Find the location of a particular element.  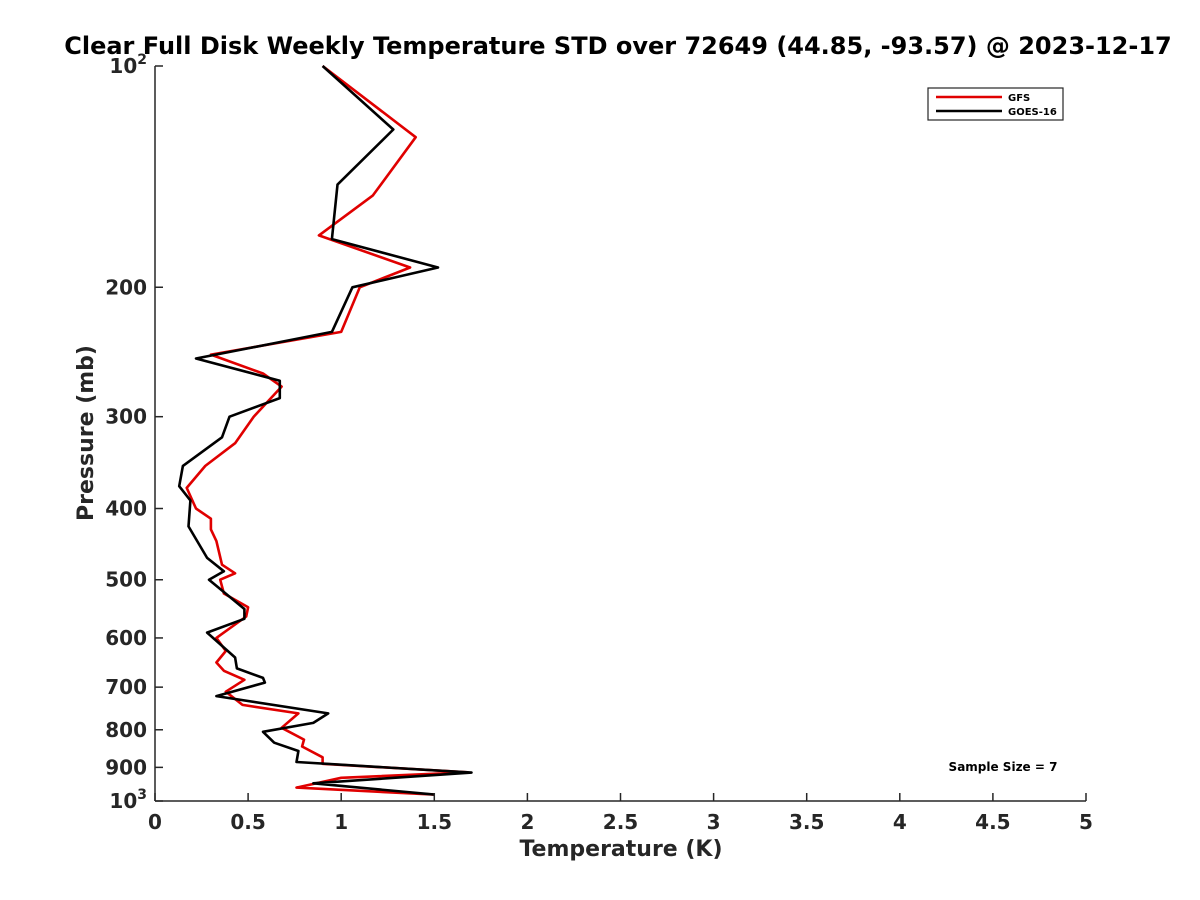

x-tick-label: 3 is located at coordinates (714, 822).